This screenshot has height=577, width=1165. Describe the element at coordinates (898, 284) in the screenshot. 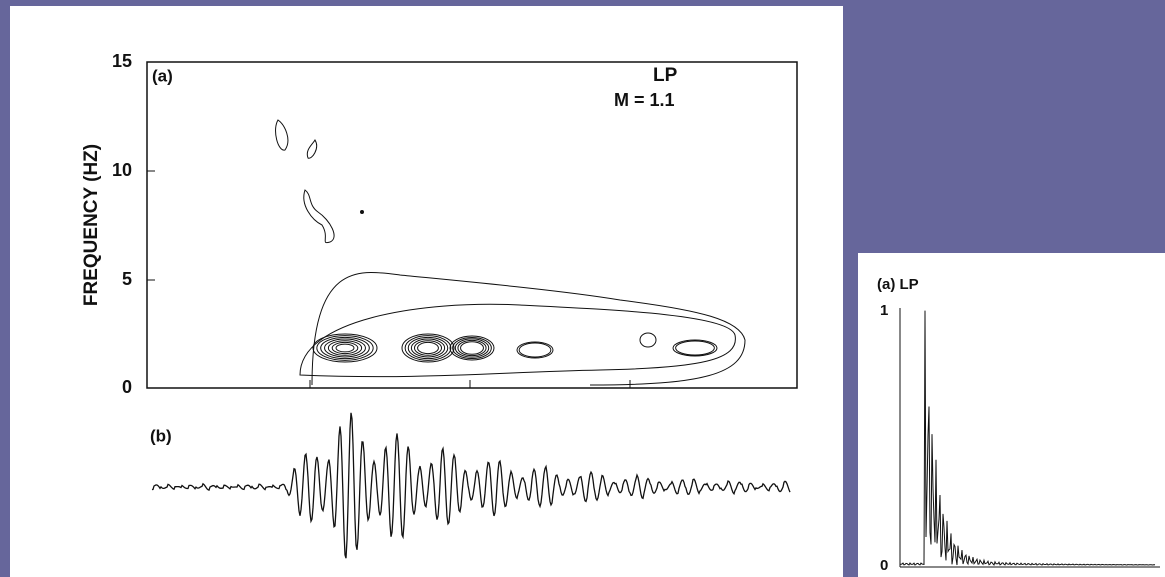

I see `panel-label: (a) LP` at that location.